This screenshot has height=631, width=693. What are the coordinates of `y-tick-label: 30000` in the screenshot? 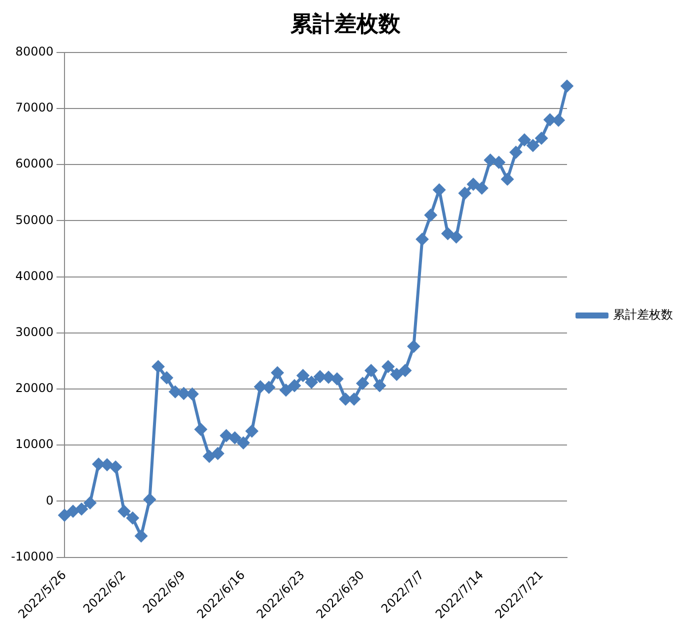 It's located at (34, 332).